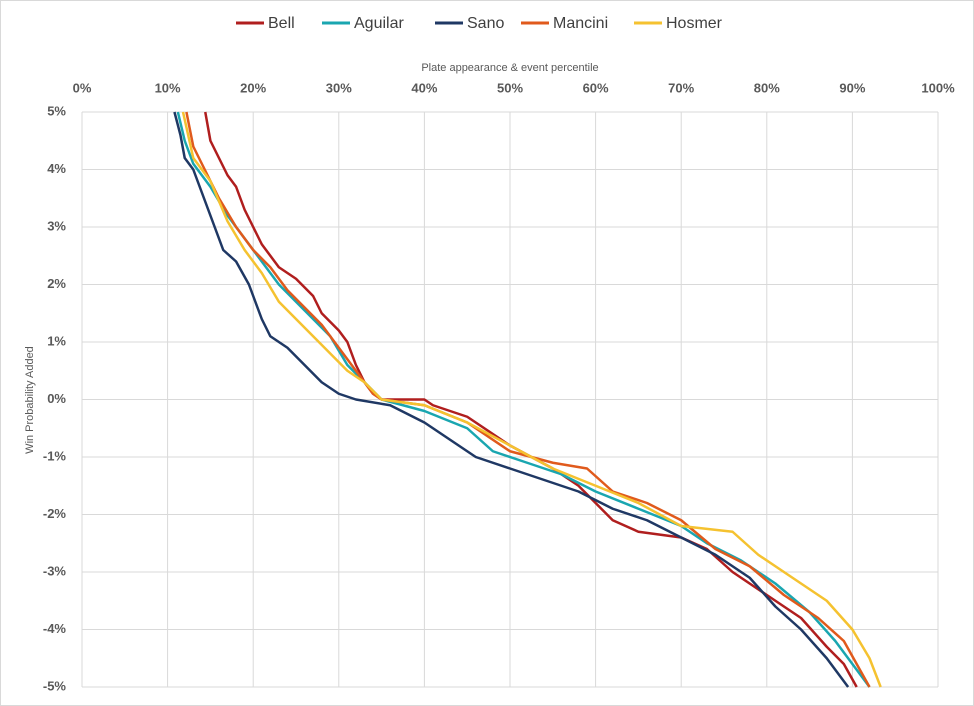 The width and height of the screenshot is (974, 706). Describe the element at coordinates (56, 225) in the screenshot. I see `y-tick-label: 3%` at that location.